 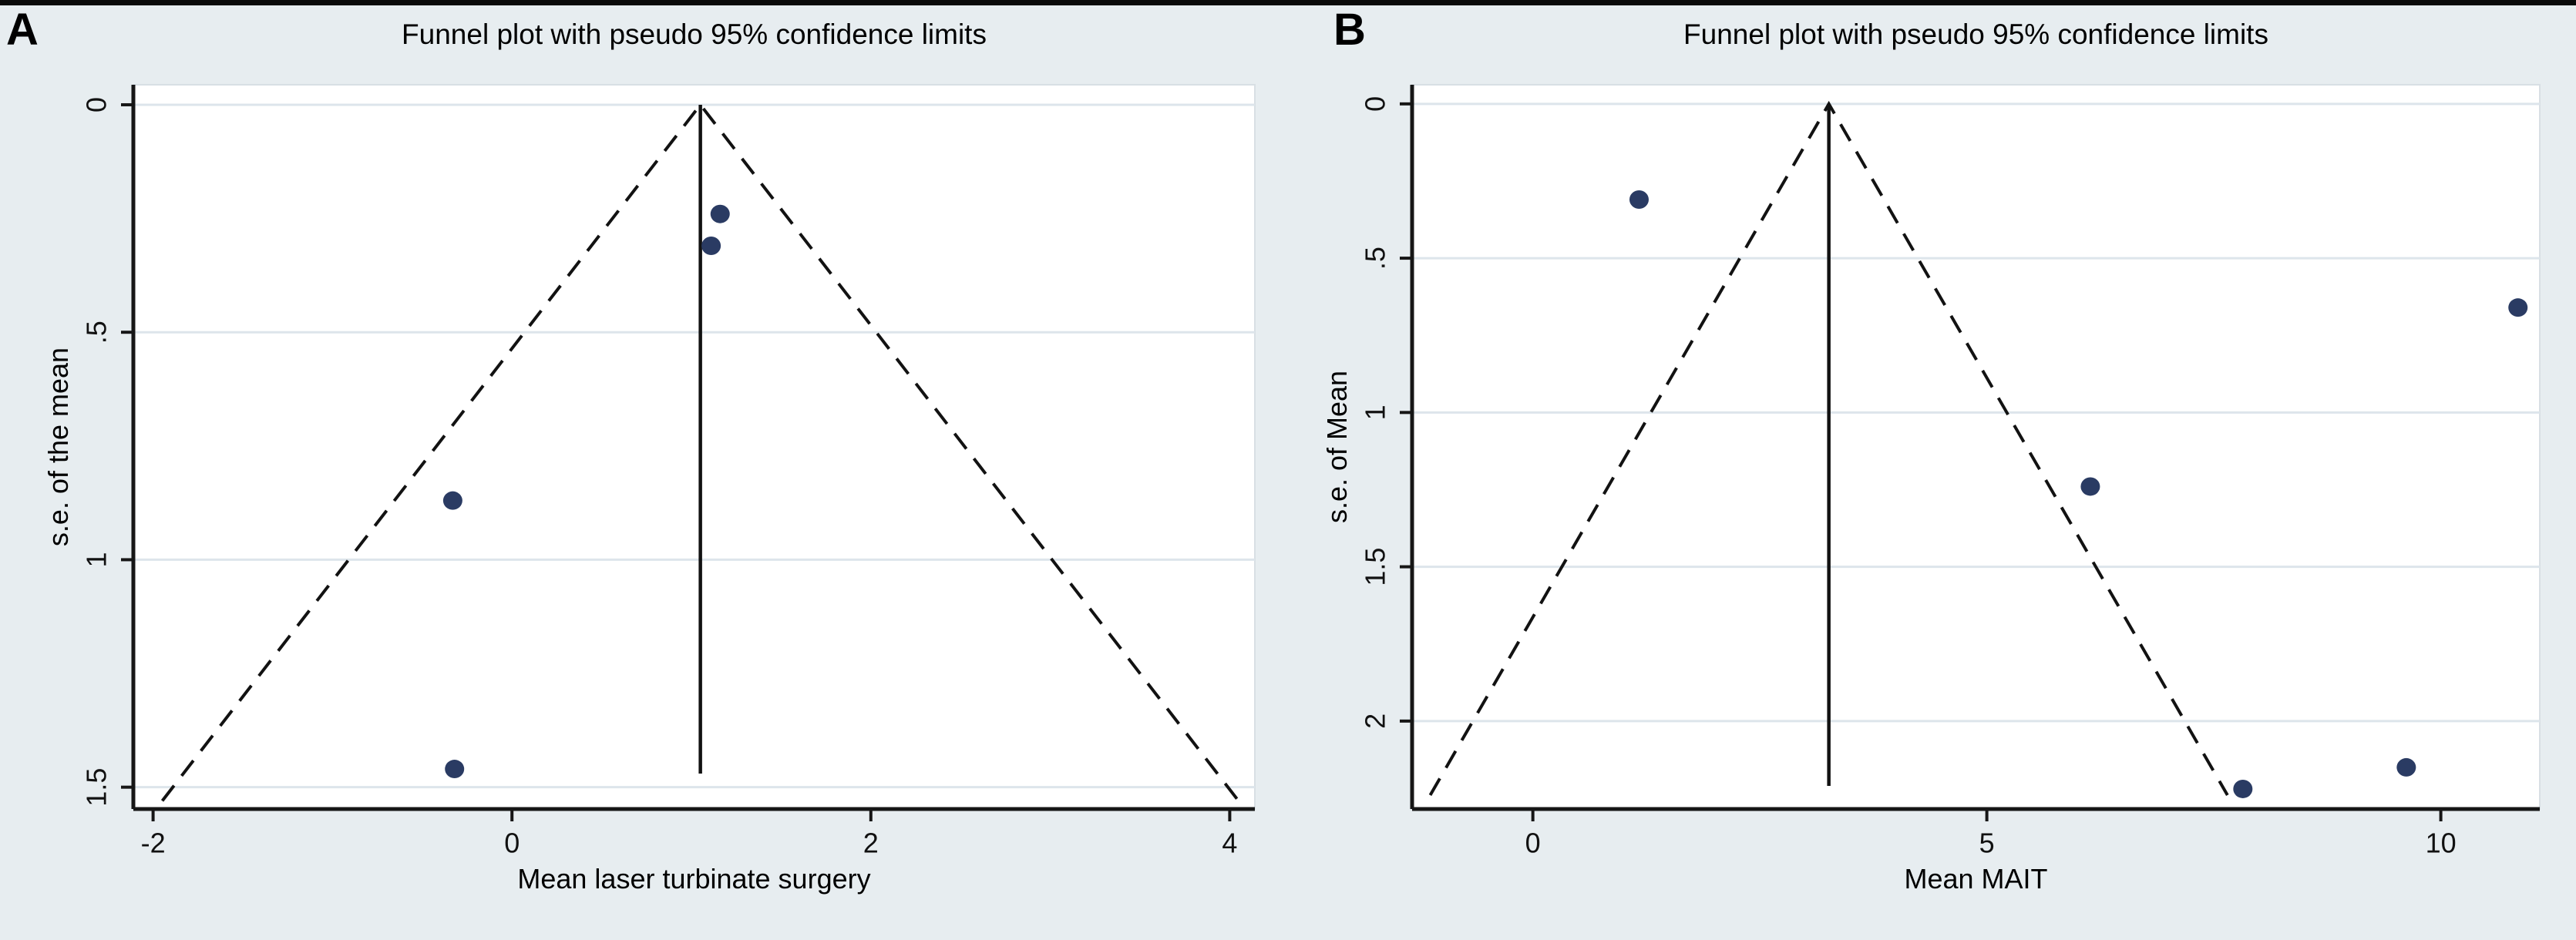 What do you see at coordinates (58, 447) in the screenshot?
I see `panel-a-y-axis-title: s.e. of the mean` at bounding box center [58, 447].